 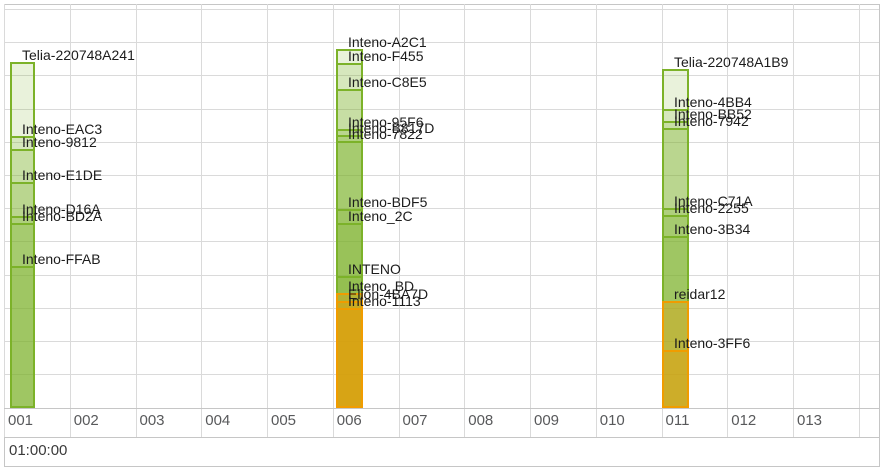 I want to click on network-label-Inteno-2255: Inteno-2255, so click(x=711, y=208).